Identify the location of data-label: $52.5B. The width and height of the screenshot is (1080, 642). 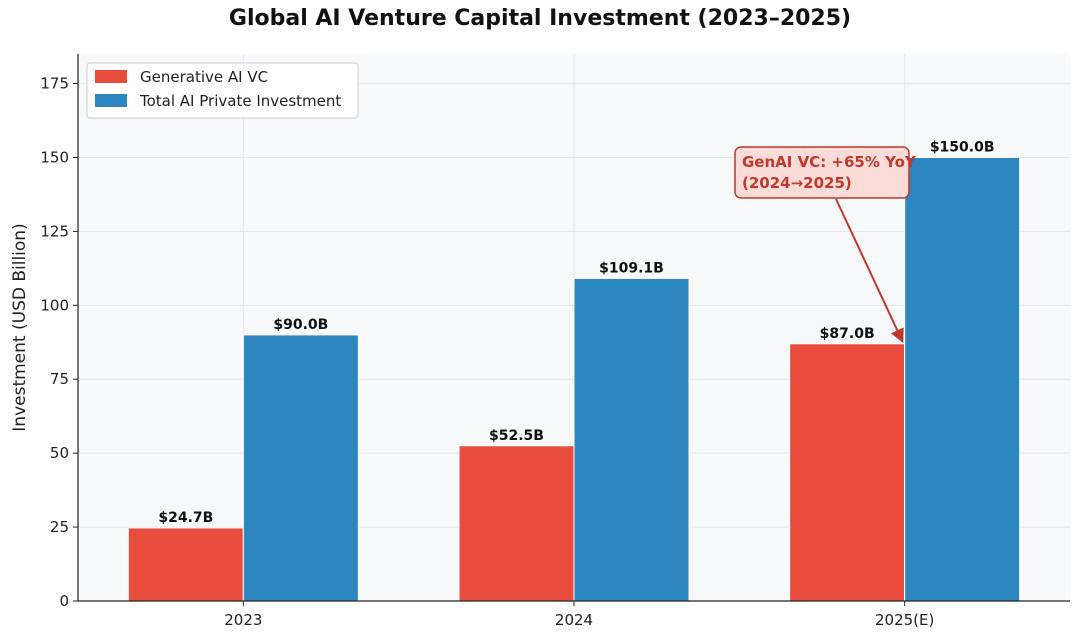
(516, 436).